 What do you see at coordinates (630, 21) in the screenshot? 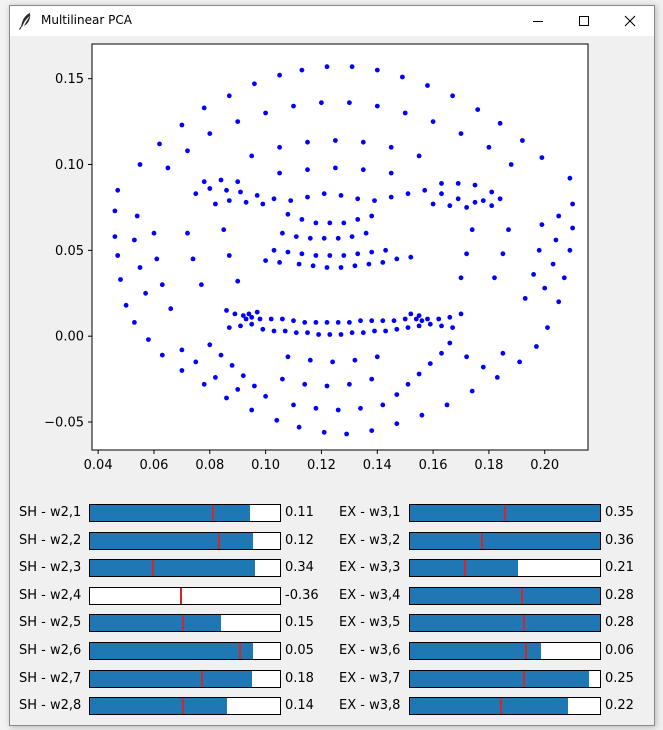
I see `close-button` at bounding box center [630, 21].